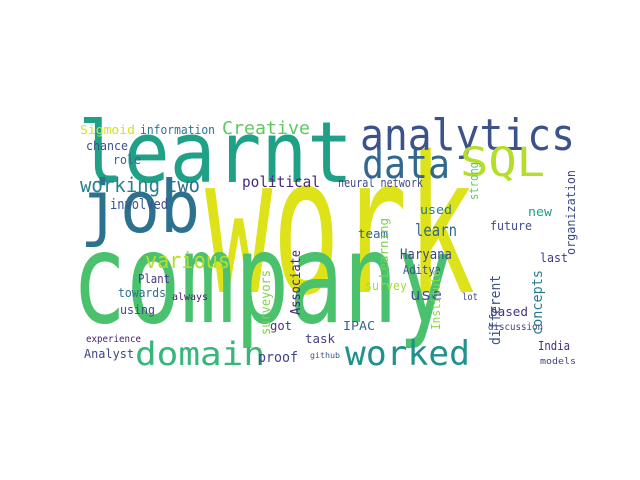 Image resolution: width=640 pixels, height=480 pixels. I want to click on word: Haryana, so click(426, 255).